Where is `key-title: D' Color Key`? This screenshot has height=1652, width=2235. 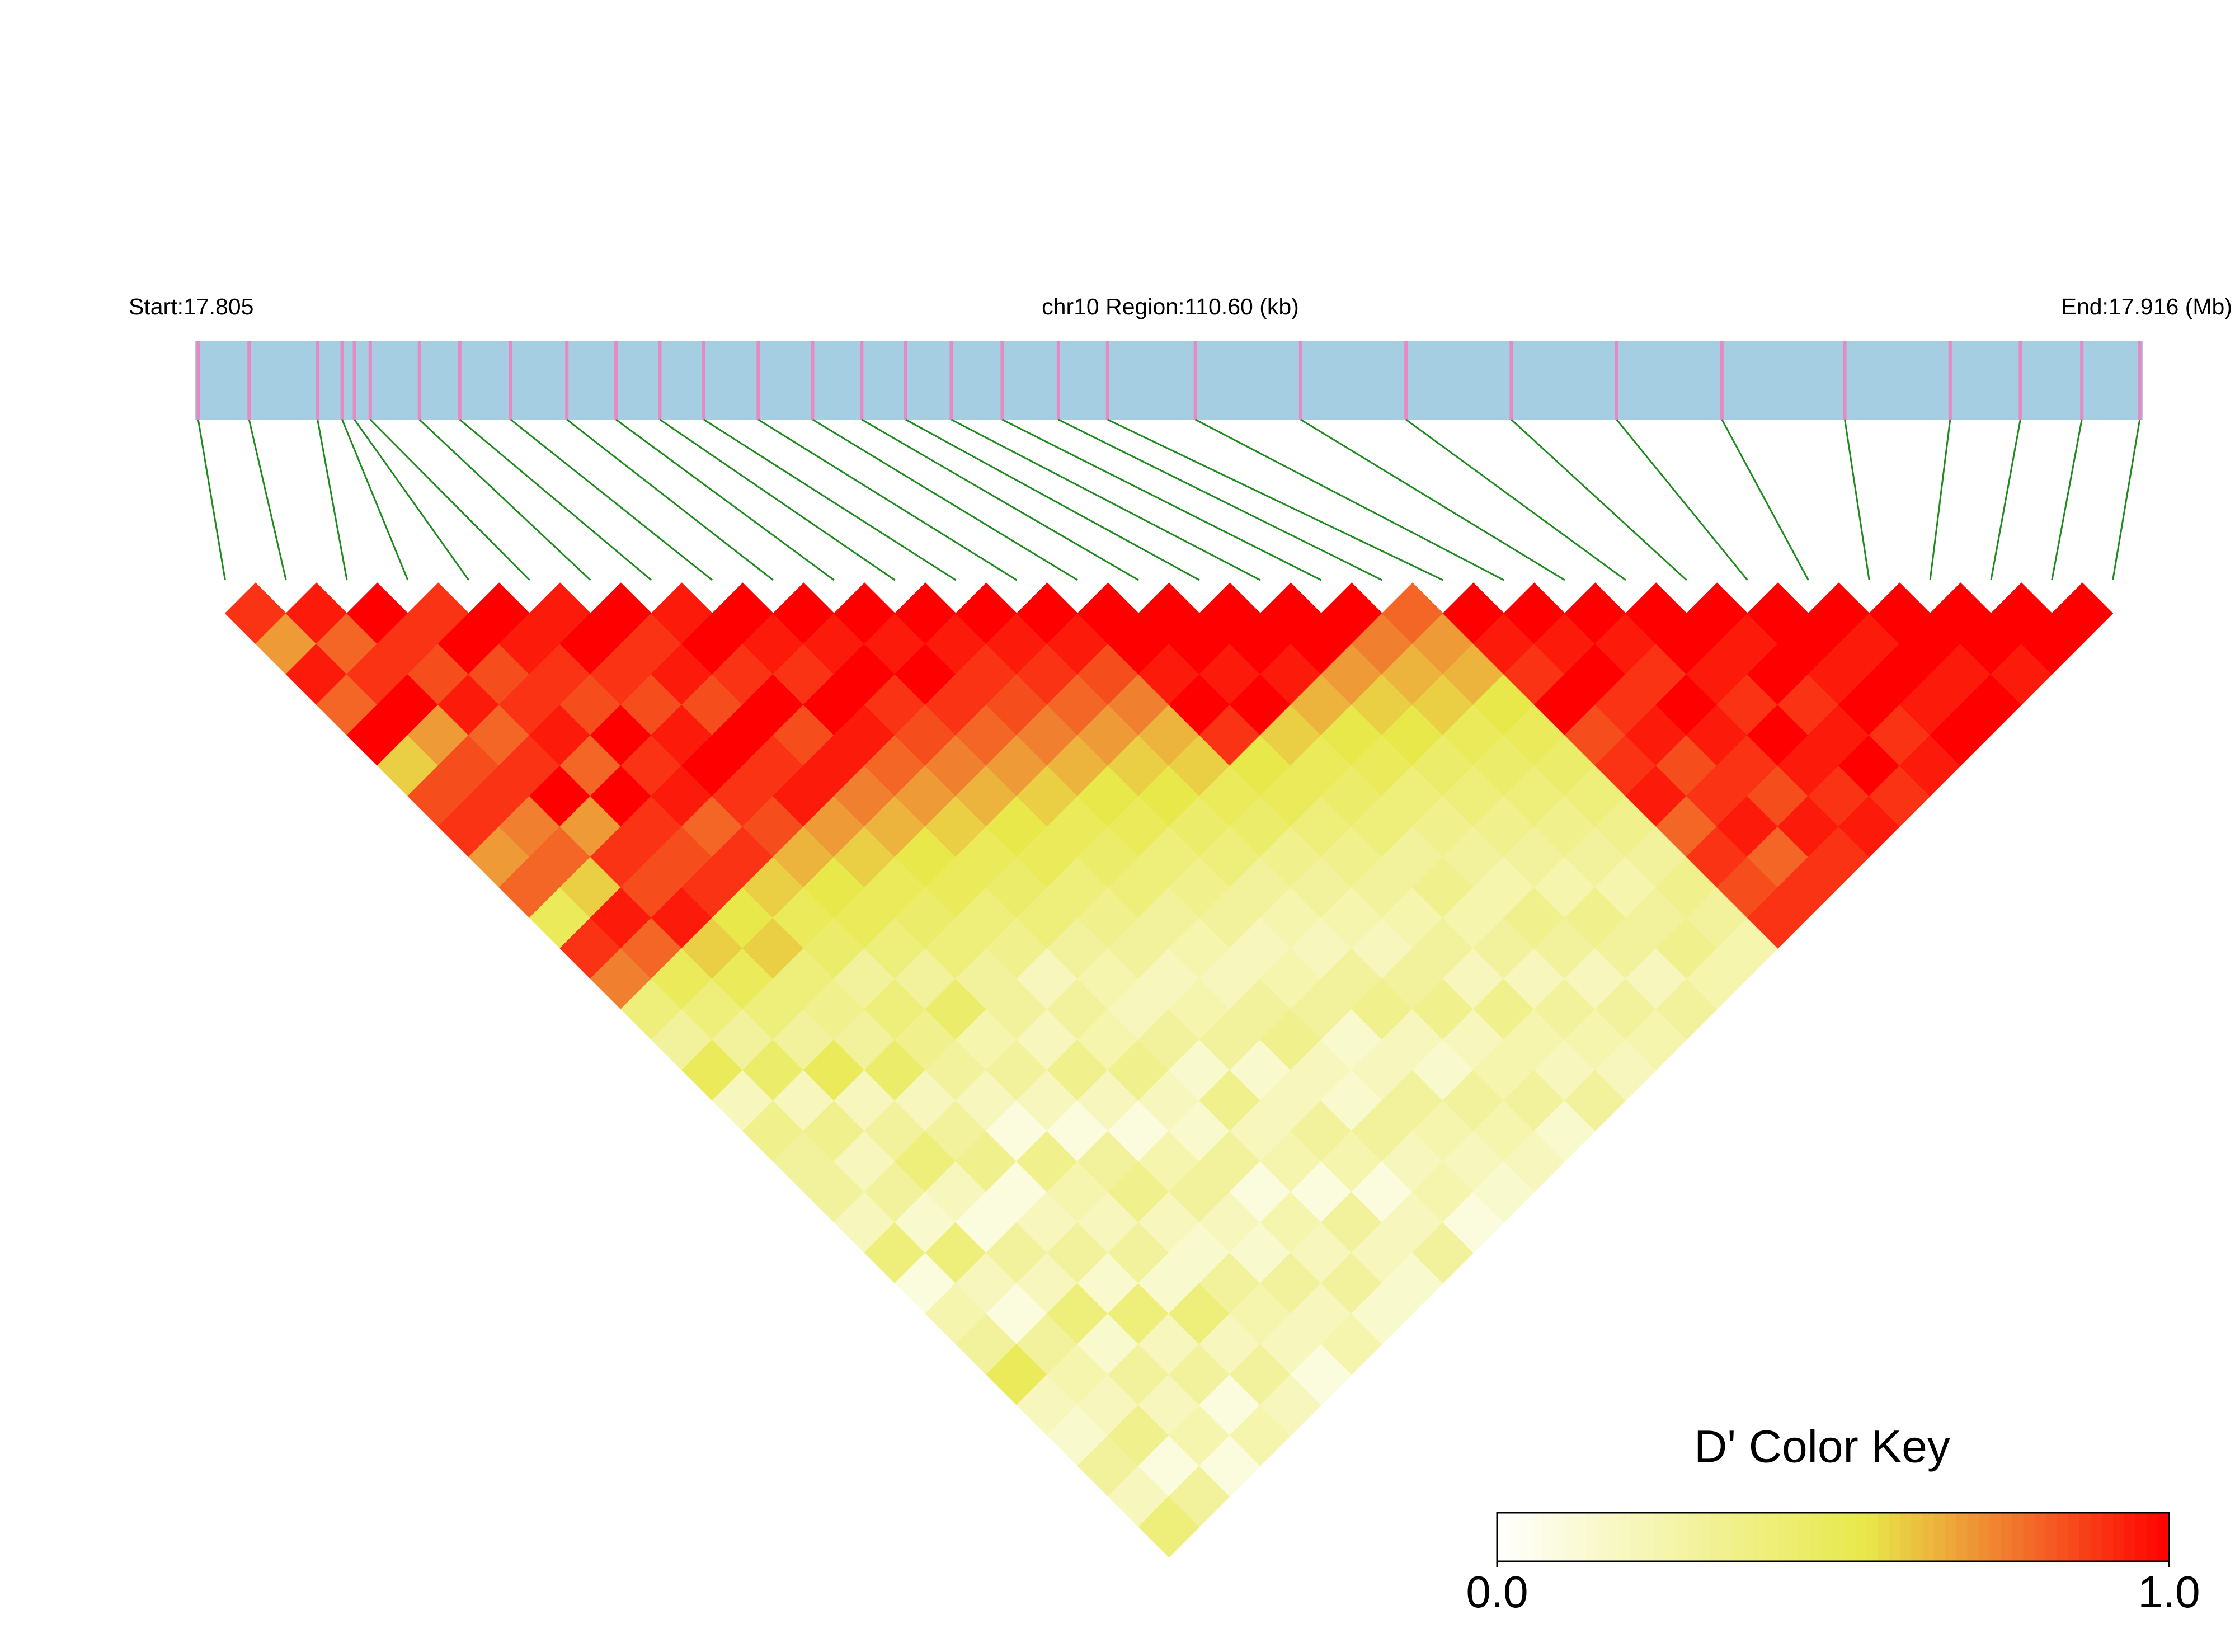 key-title: D' Color Key is located at coordinates (1822, 1447).